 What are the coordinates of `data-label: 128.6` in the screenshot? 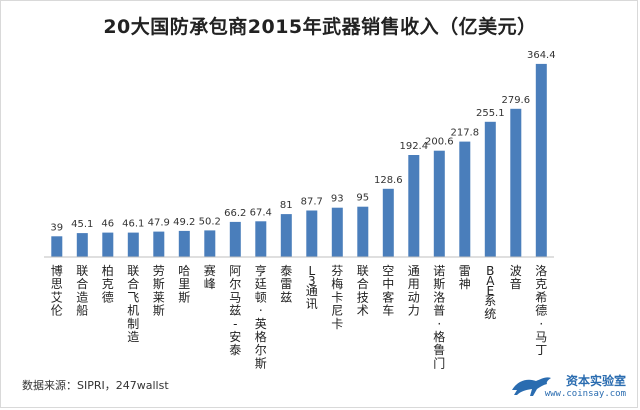 It's located at (388, 180).